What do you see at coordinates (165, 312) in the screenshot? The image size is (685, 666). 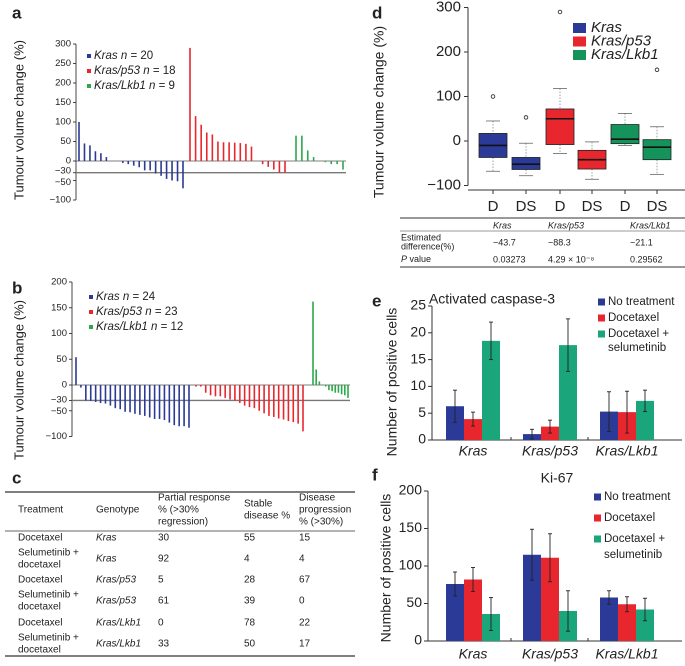 I see `legend-n-value: = 23` at bounding box center [165, 312].